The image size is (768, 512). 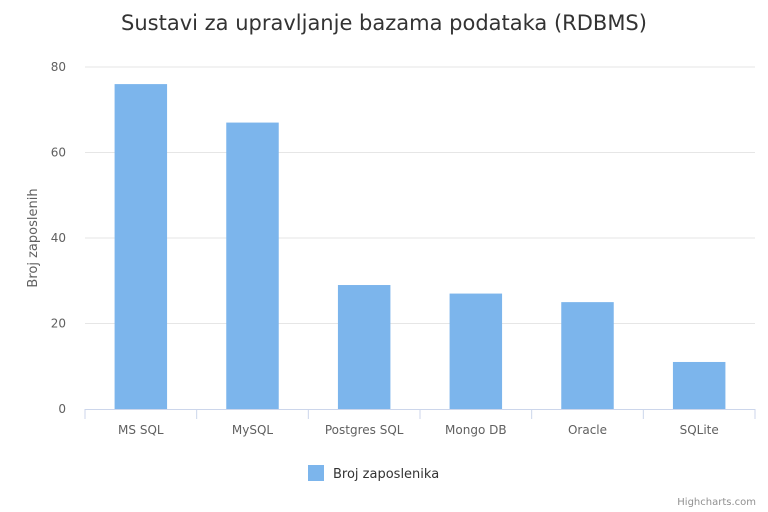 I want to click on y-tick-label: 80, so click(x=58, y=67).